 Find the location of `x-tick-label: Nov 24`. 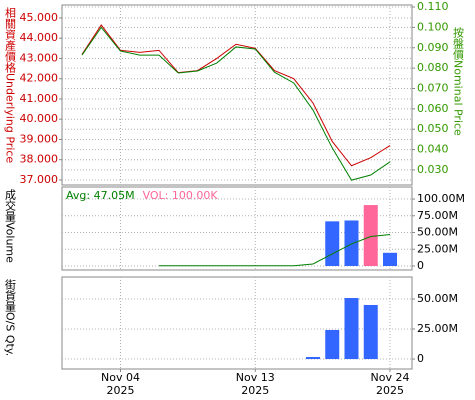

x-tick-label: Nov 24 is located at coordinates (390, 377).